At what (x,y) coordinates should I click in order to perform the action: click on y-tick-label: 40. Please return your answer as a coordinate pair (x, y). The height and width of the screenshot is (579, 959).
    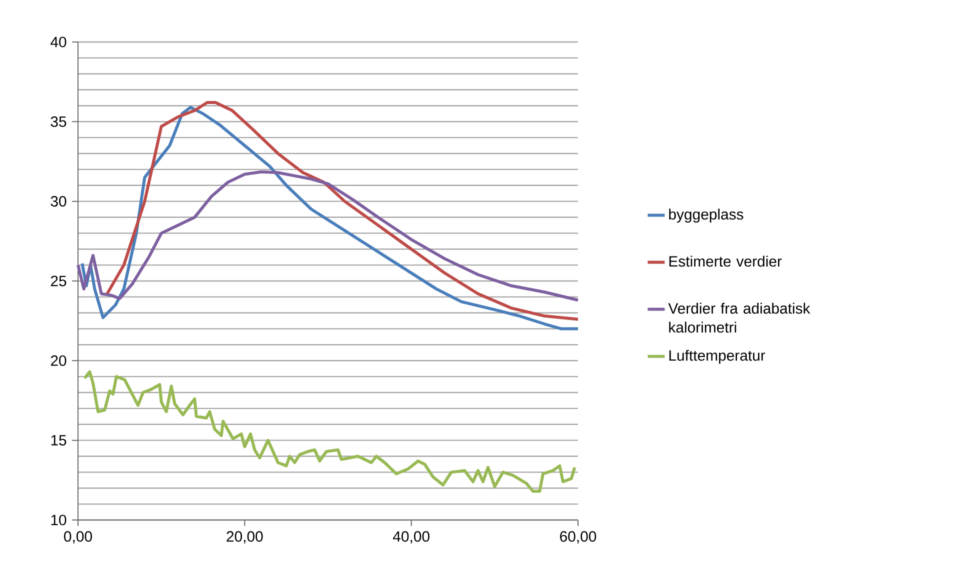
    Looking at the image, I should click on (58, 42).